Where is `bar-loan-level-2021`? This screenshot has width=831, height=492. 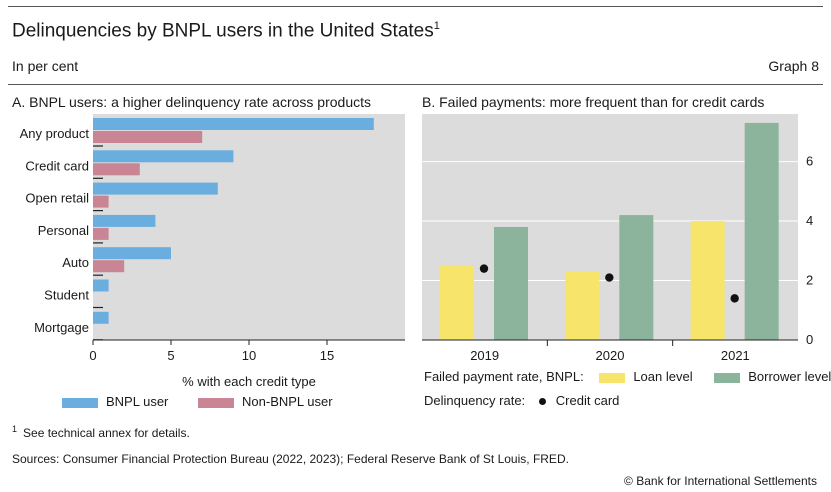
bar-loan-level-2021 is located at coordinates (707, 280).